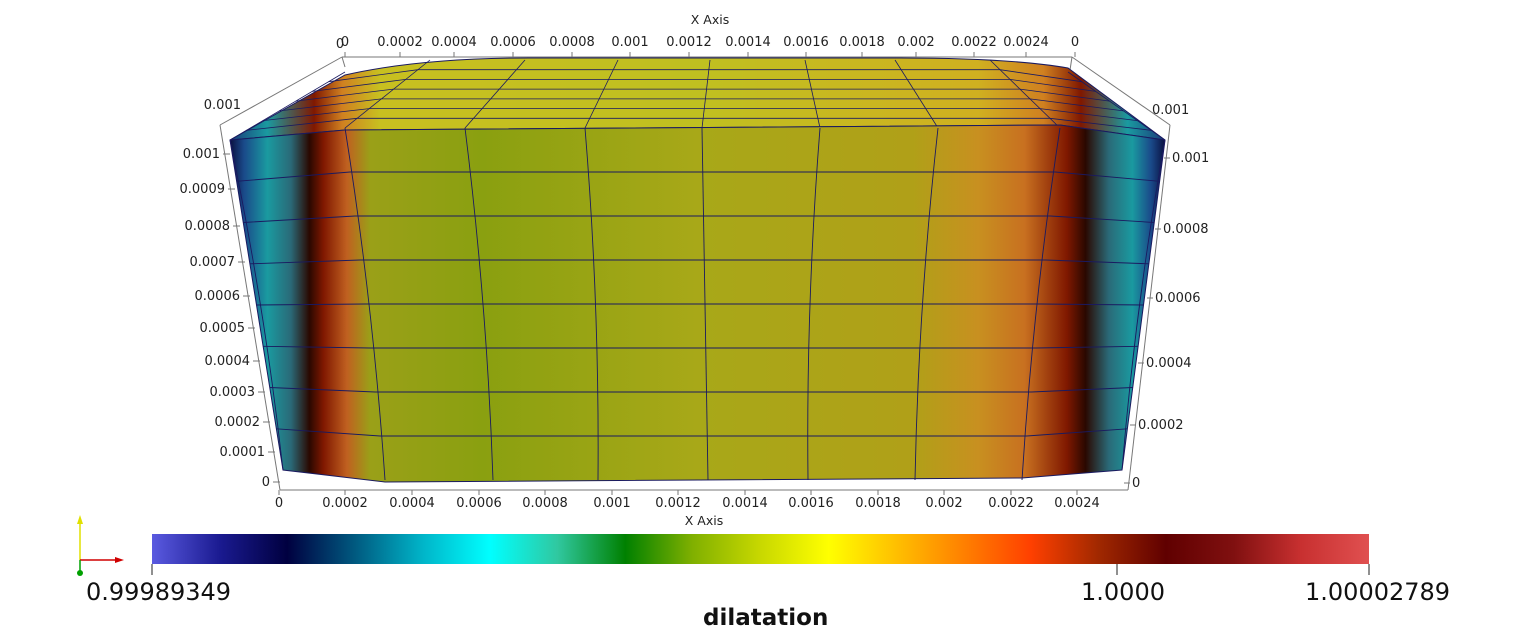 The width and height of the screenshot is (1523, 639). I want to click on top-x-tick-label: 0.0012, so click(689, 42).